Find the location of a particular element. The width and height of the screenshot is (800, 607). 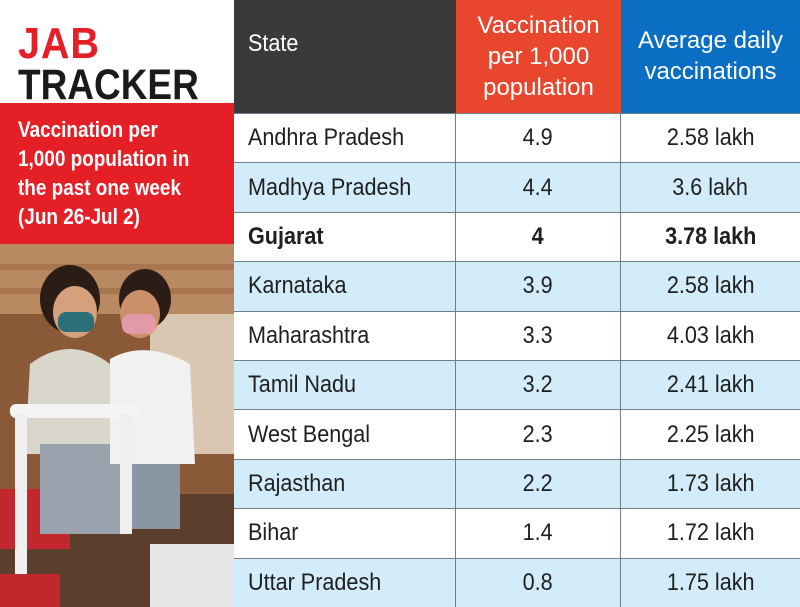

cell-vaccination-per-1000-text: 2.2 is located at coordinates (538, 483).